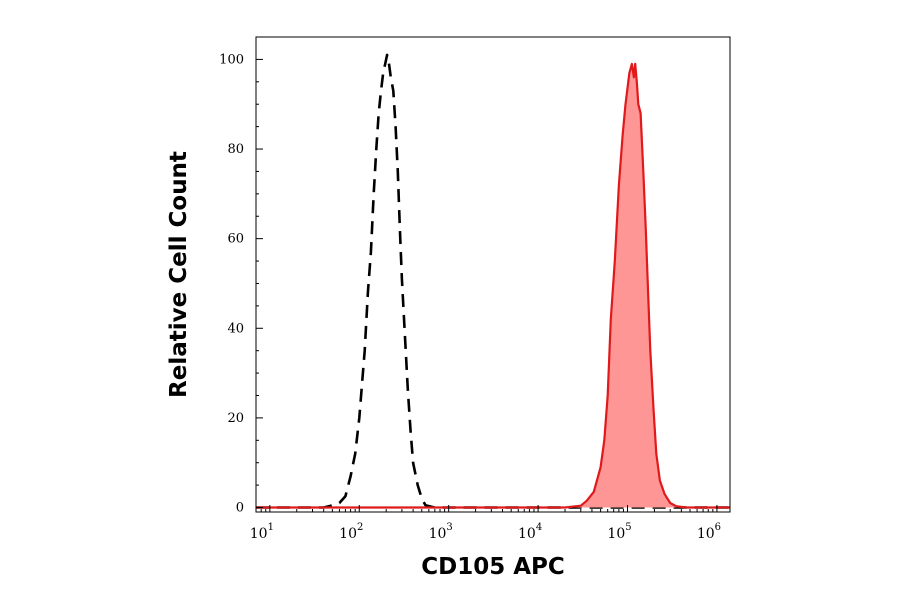 The height and width of the screenshot is (594, 900). What do you see at coordinates (240, 508) in the screenshot?
I see `y-tick-label: 0` at bounding box center [240, 508].